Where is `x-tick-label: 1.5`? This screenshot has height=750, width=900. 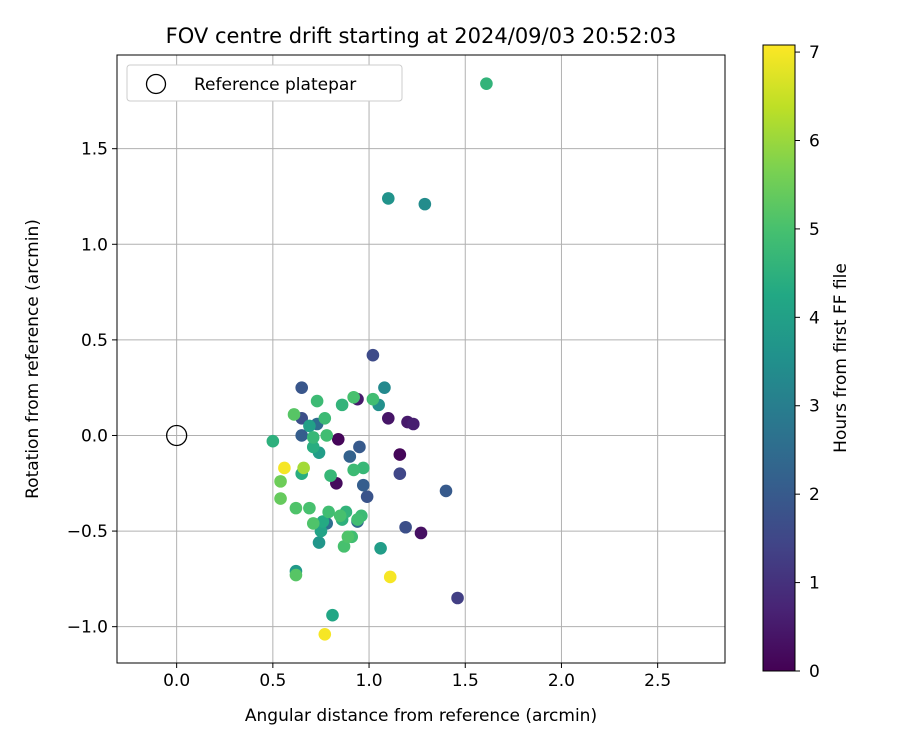
x-tick-label: 1.5 is located at coordinates (465, 681).